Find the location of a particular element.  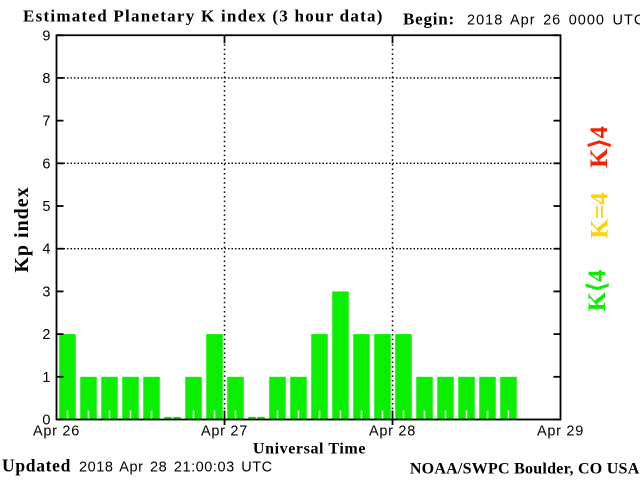

svg-text: 2 is located at coordinates (46, 335).